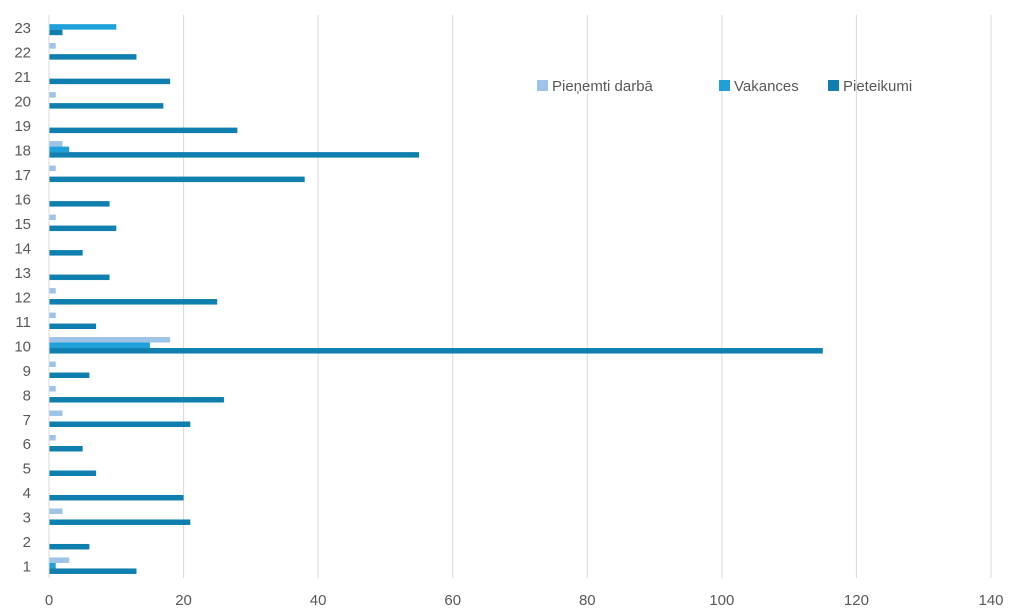 The height and width of the screenshot is (615, 1011). Describe the element at coordinates (990, 600) in the screenshot. I see `x-tick-label: 140` at that location.